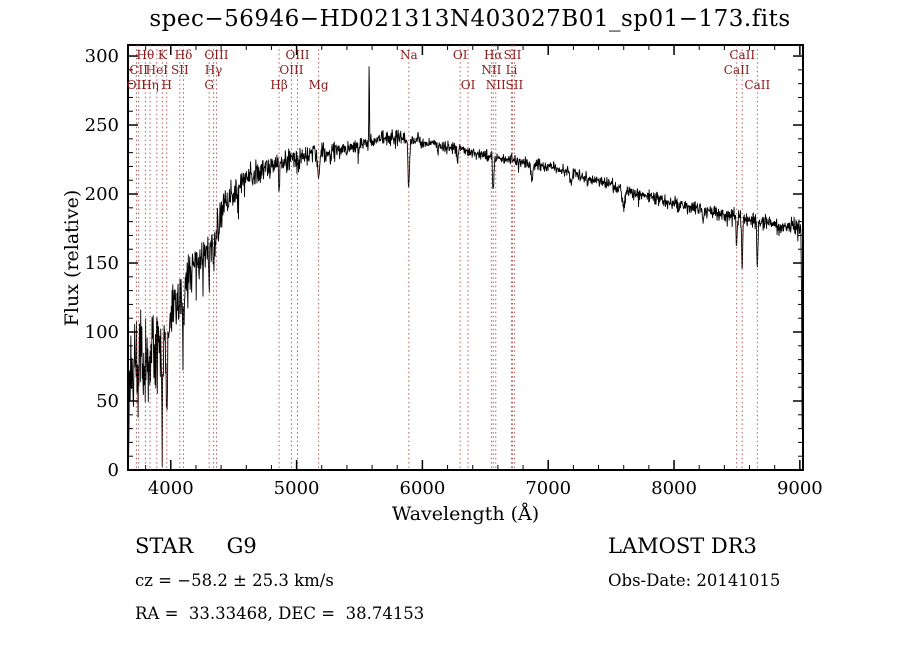 This screenshot has width=900, height=649. I want to click on object-class-label: STAR G9, so click(196, 546).